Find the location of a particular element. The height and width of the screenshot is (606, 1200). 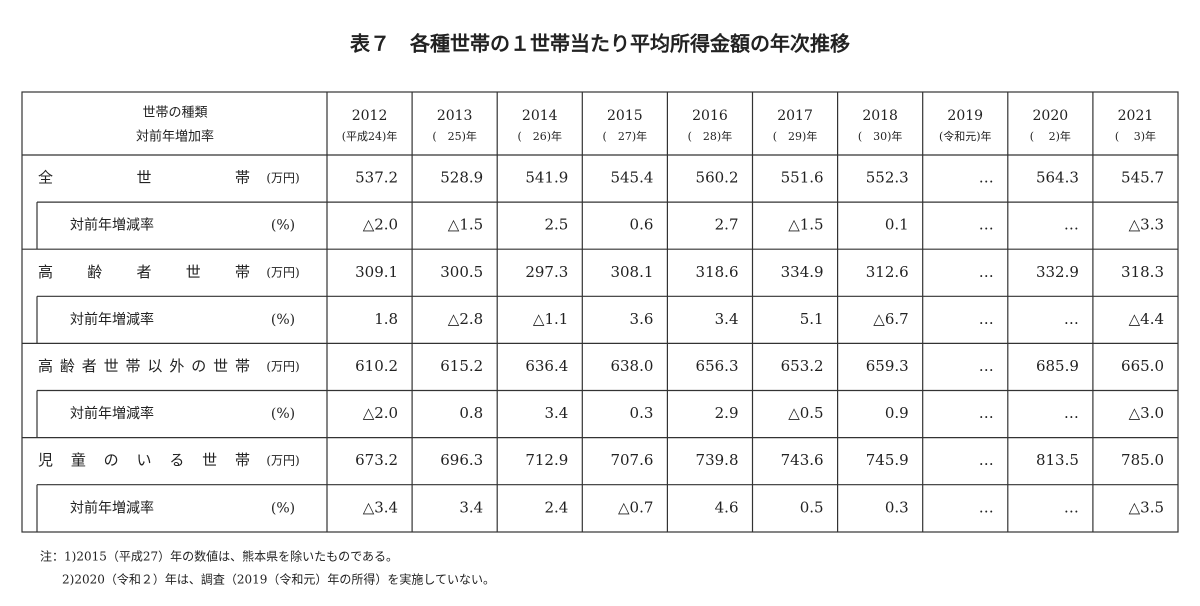

cell: △0.7 is located at coordinates (635, 507).